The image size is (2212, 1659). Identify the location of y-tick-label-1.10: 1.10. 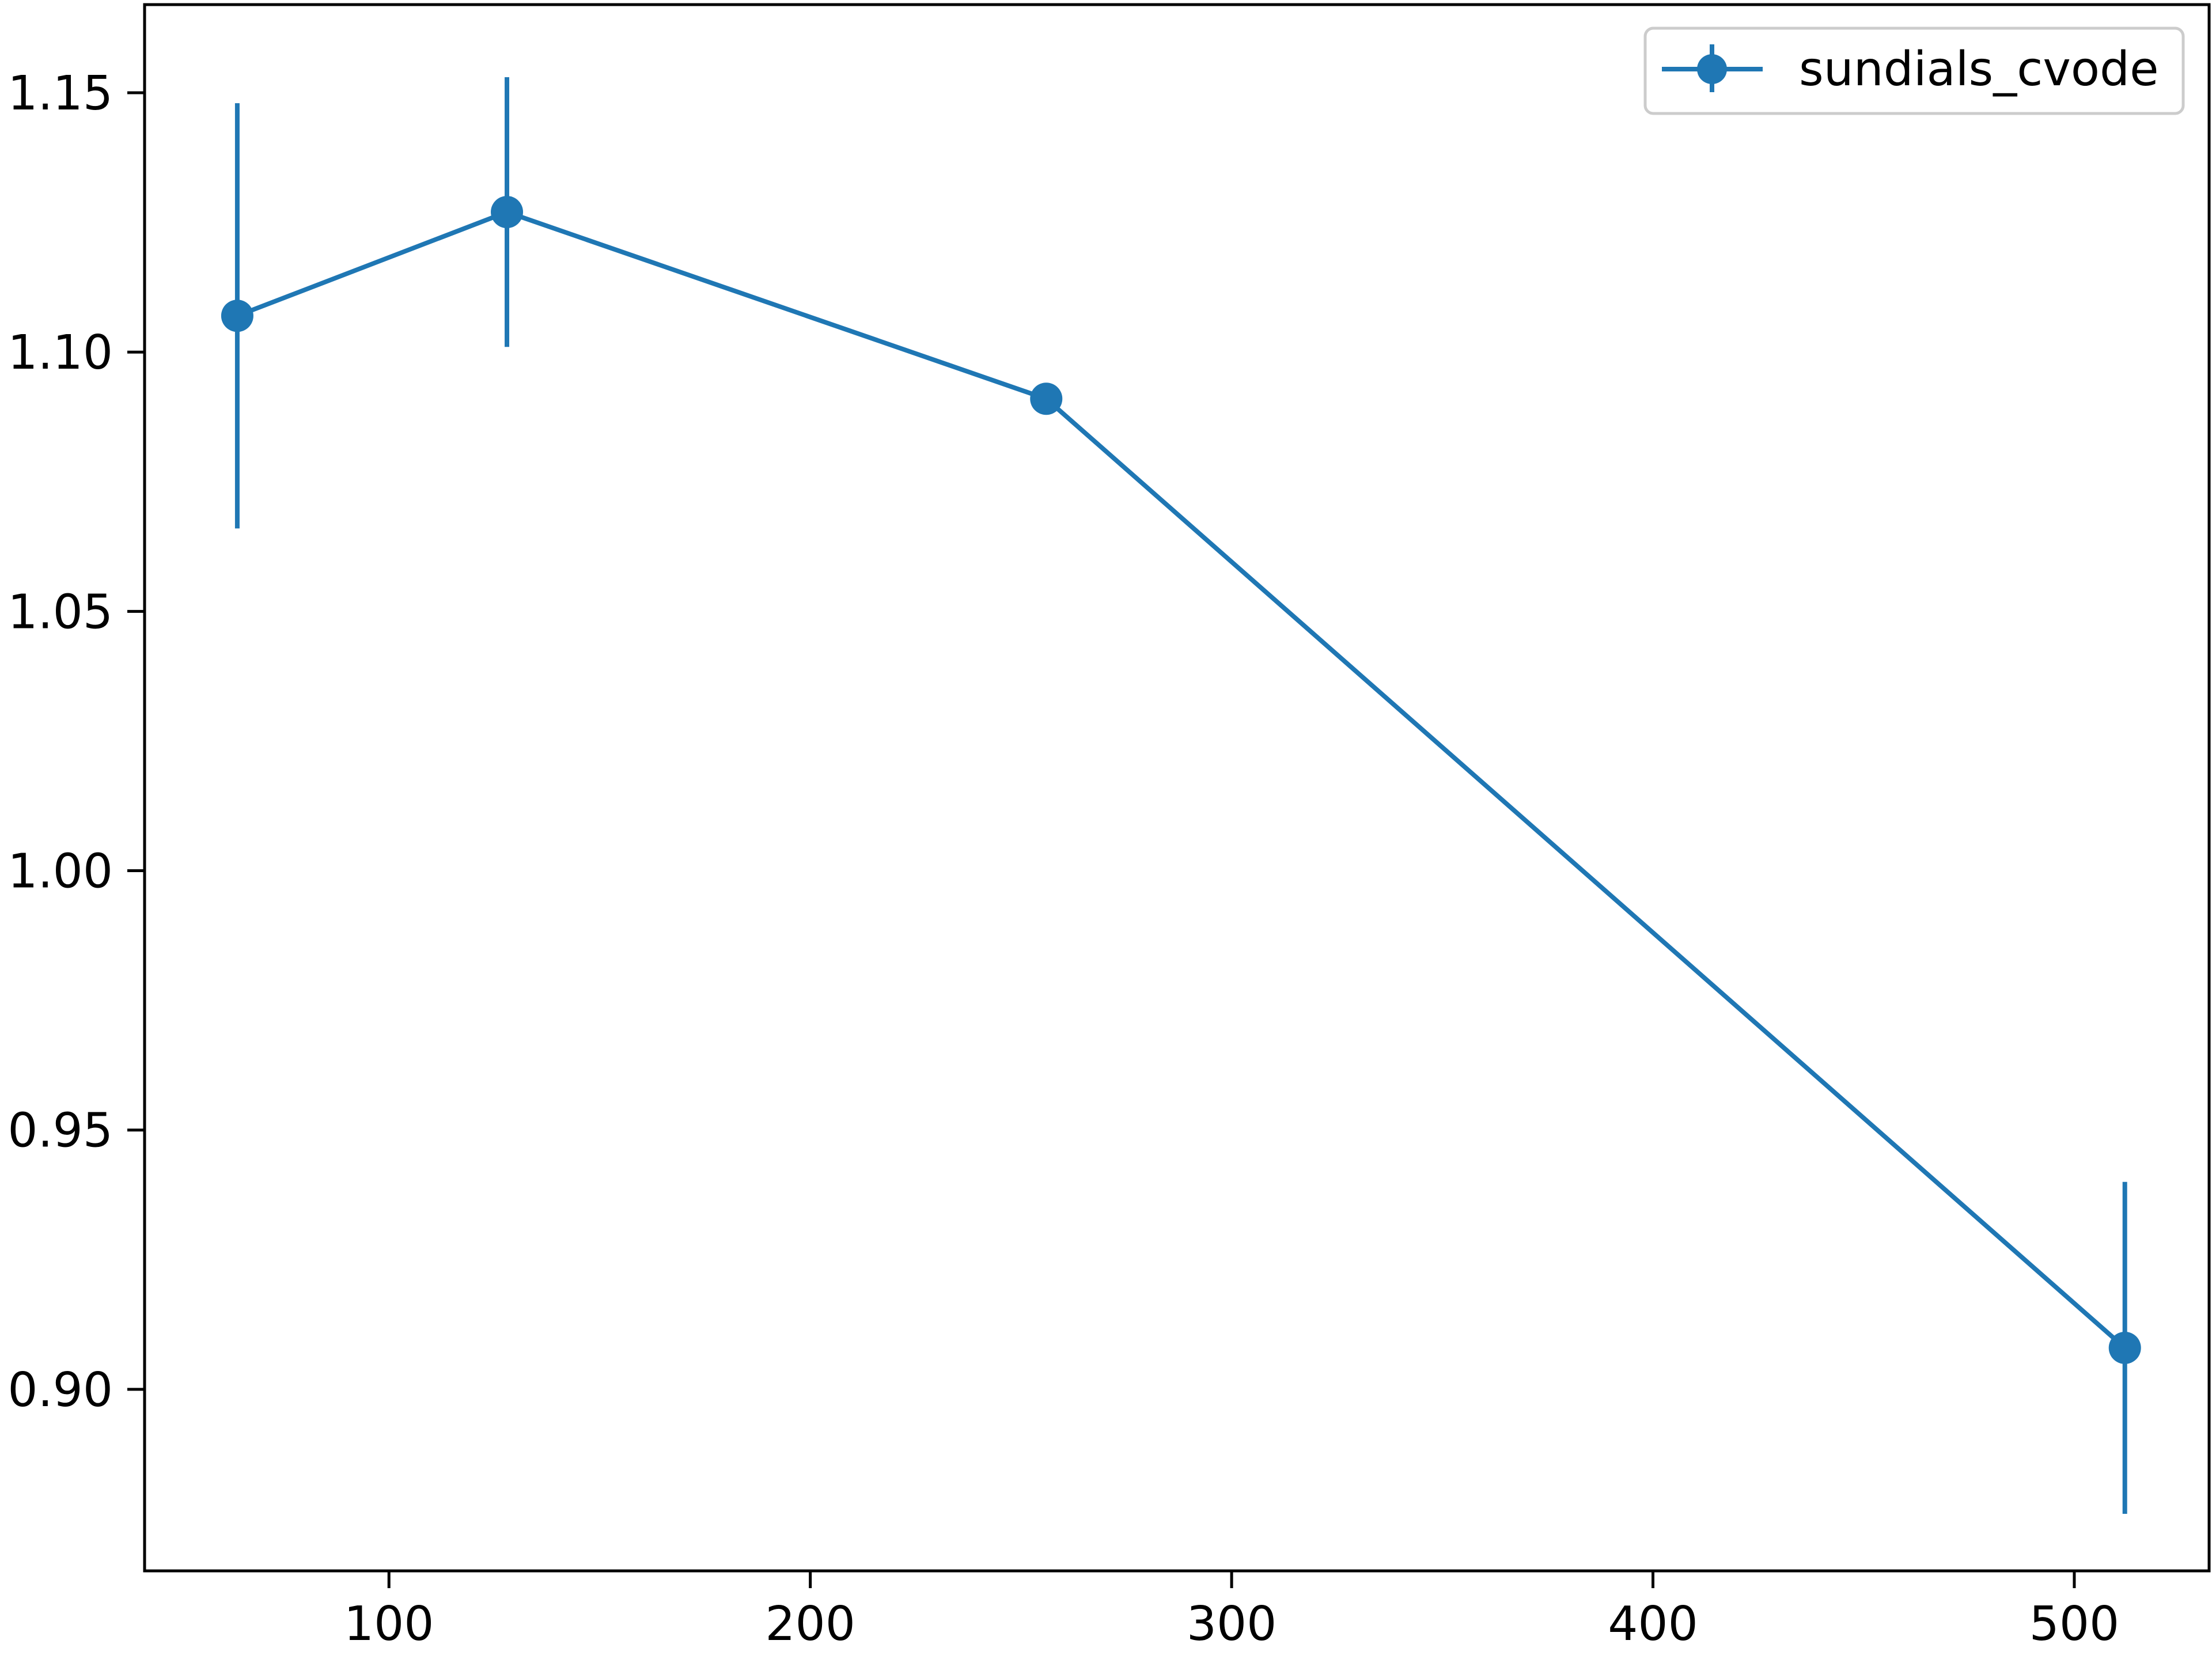
(60, 352).